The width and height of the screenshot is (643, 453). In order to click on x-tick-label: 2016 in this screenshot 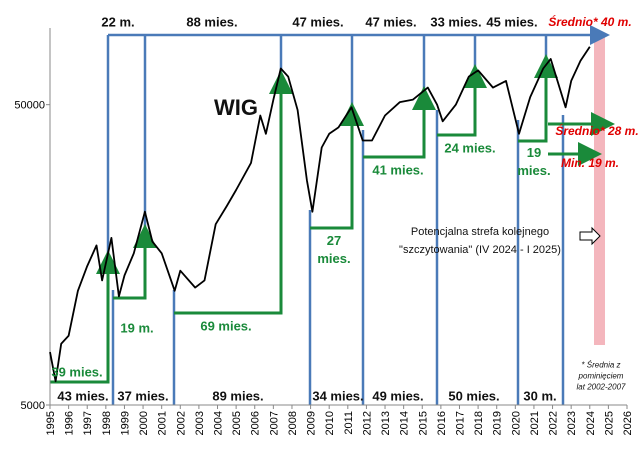, I will do `click(442, 423)`.